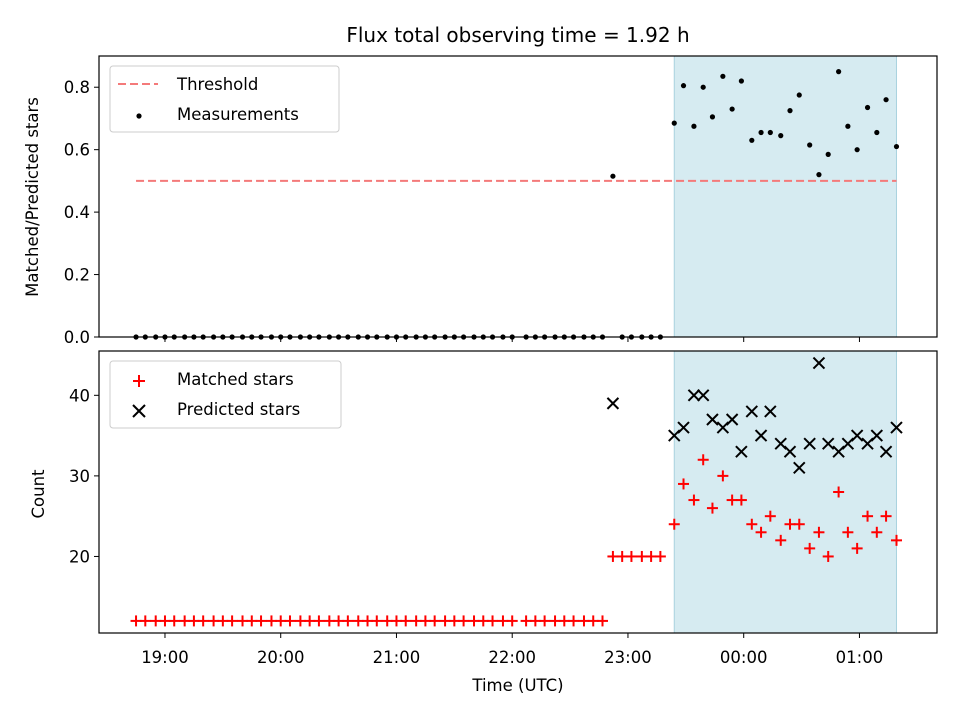 This screenshot has width=960, height=720. What do you see at coordinates (397, 657) in the screenshot?
I see `bottom-x-tick-label: 21:00` at bounding box center [397, 657].